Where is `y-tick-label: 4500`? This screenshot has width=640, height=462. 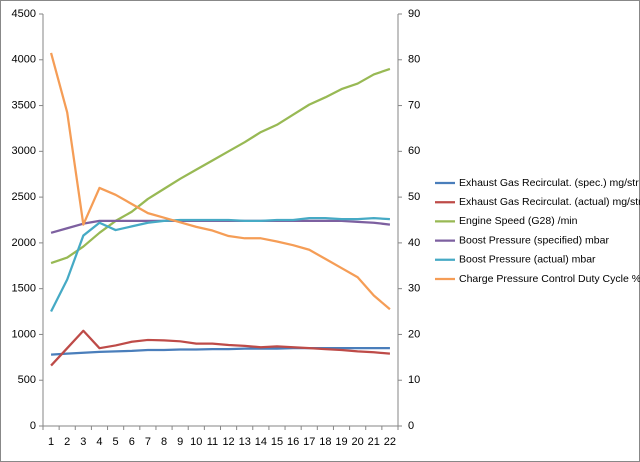
y-tick-label: 4500 is located at coordinates (24, 14).